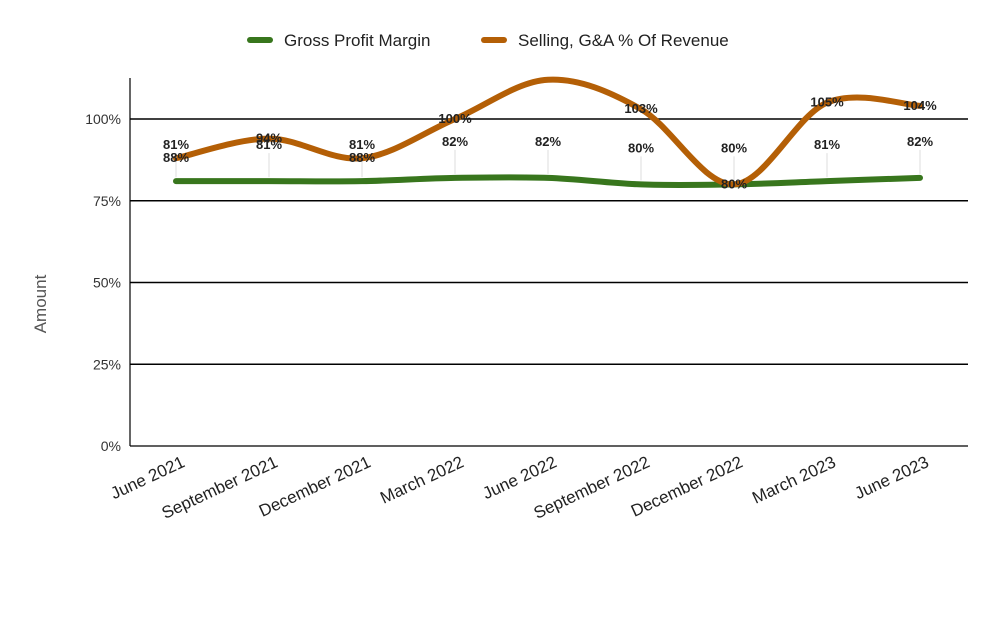 The width and height of the screenshot is (1000, 618). I want to click on series-line-selling-ga, so click(548, 132).